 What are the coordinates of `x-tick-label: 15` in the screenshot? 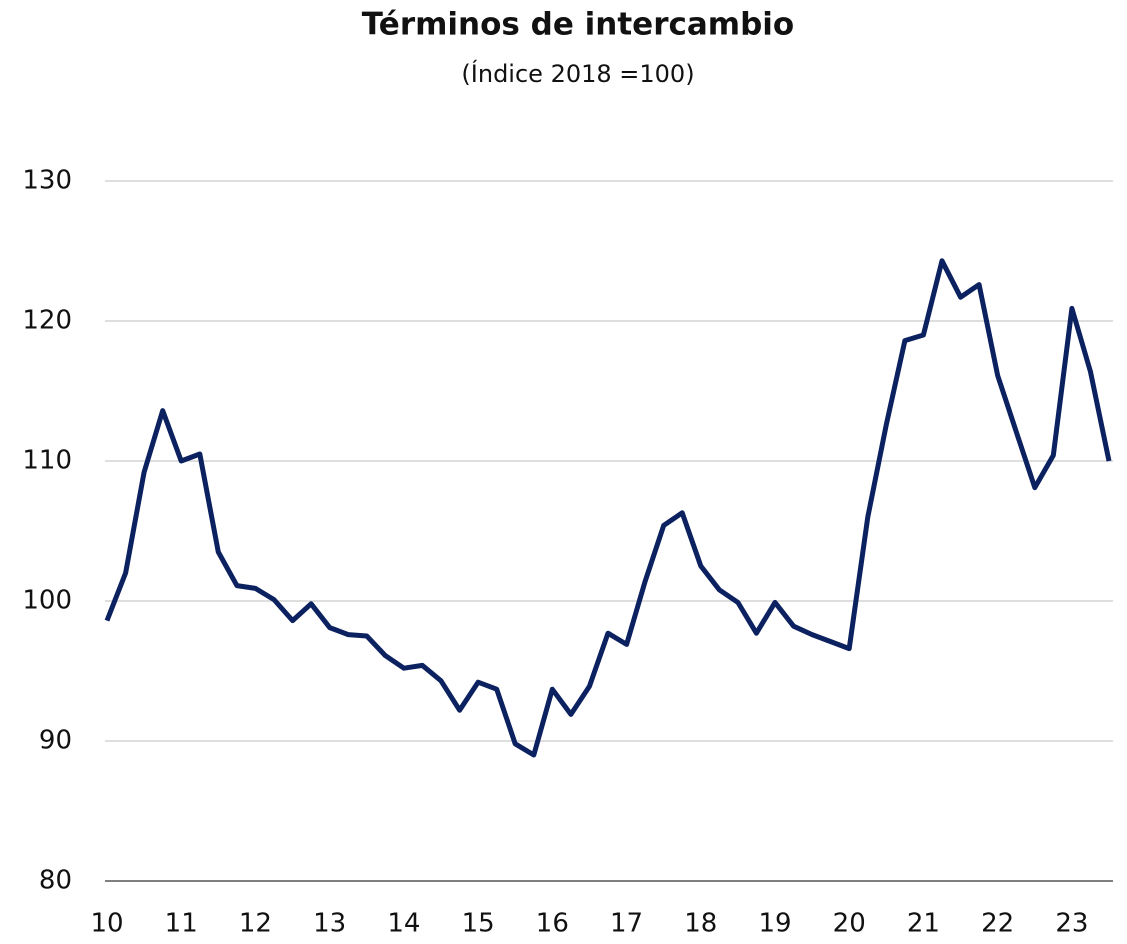 It's located at (478, 924).